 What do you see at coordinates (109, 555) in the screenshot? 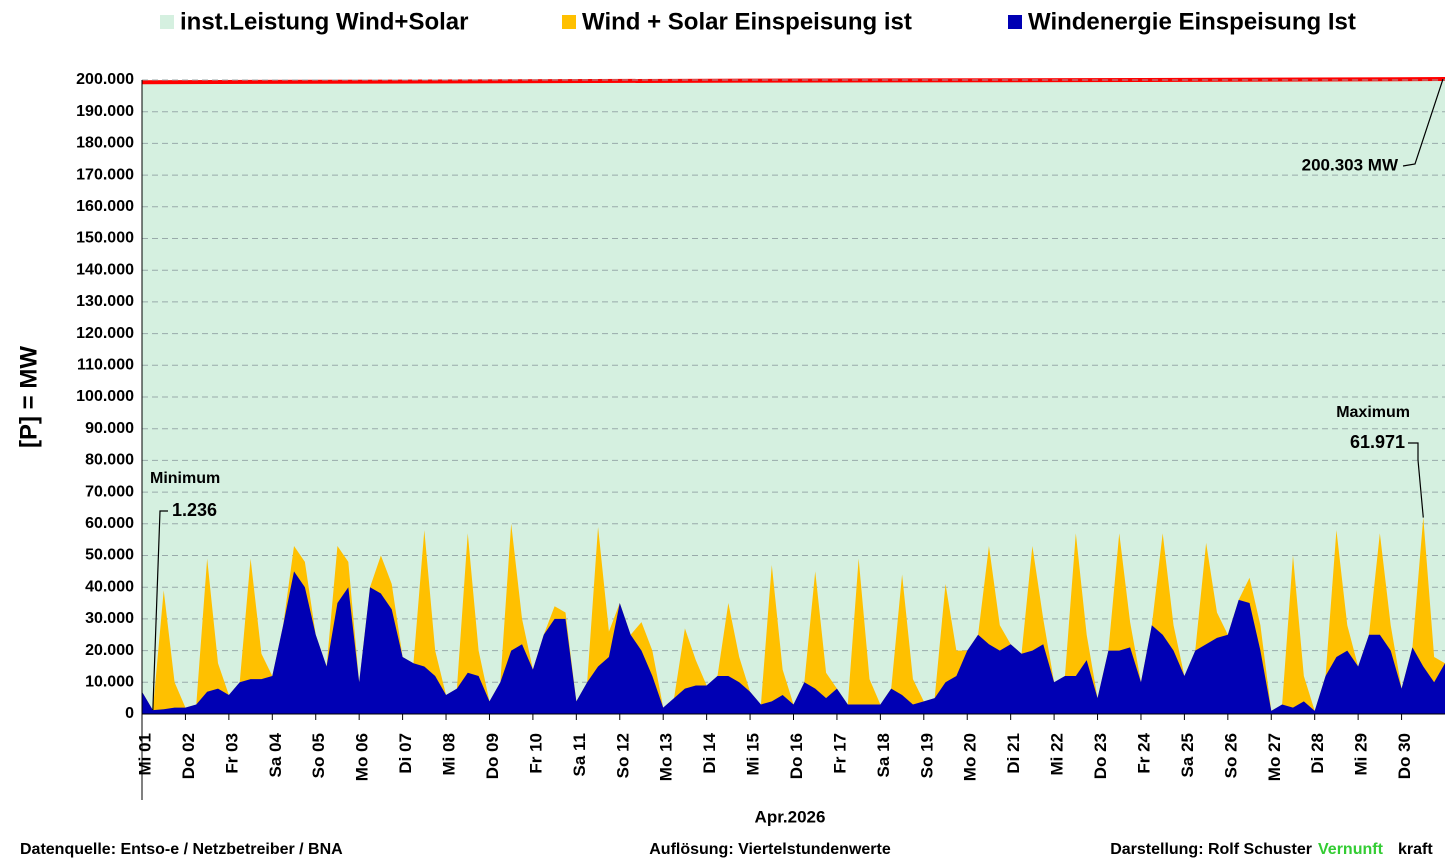
I see `y-tick-label: 50.000` at bounding box center [109, 555].